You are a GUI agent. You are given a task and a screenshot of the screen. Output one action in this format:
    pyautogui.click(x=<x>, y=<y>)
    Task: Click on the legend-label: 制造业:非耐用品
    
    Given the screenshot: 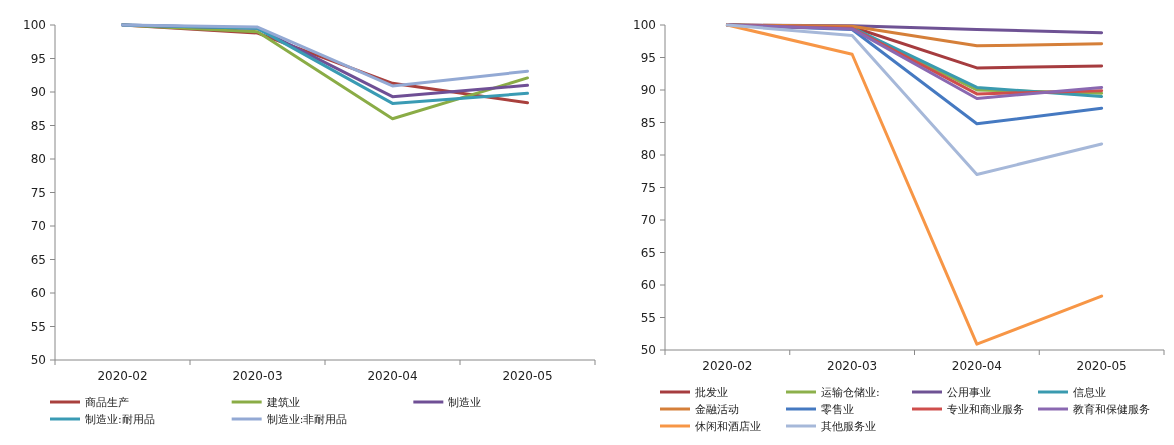 What is the action you would take?
    pyautogui.click(x=307, y=419)
    